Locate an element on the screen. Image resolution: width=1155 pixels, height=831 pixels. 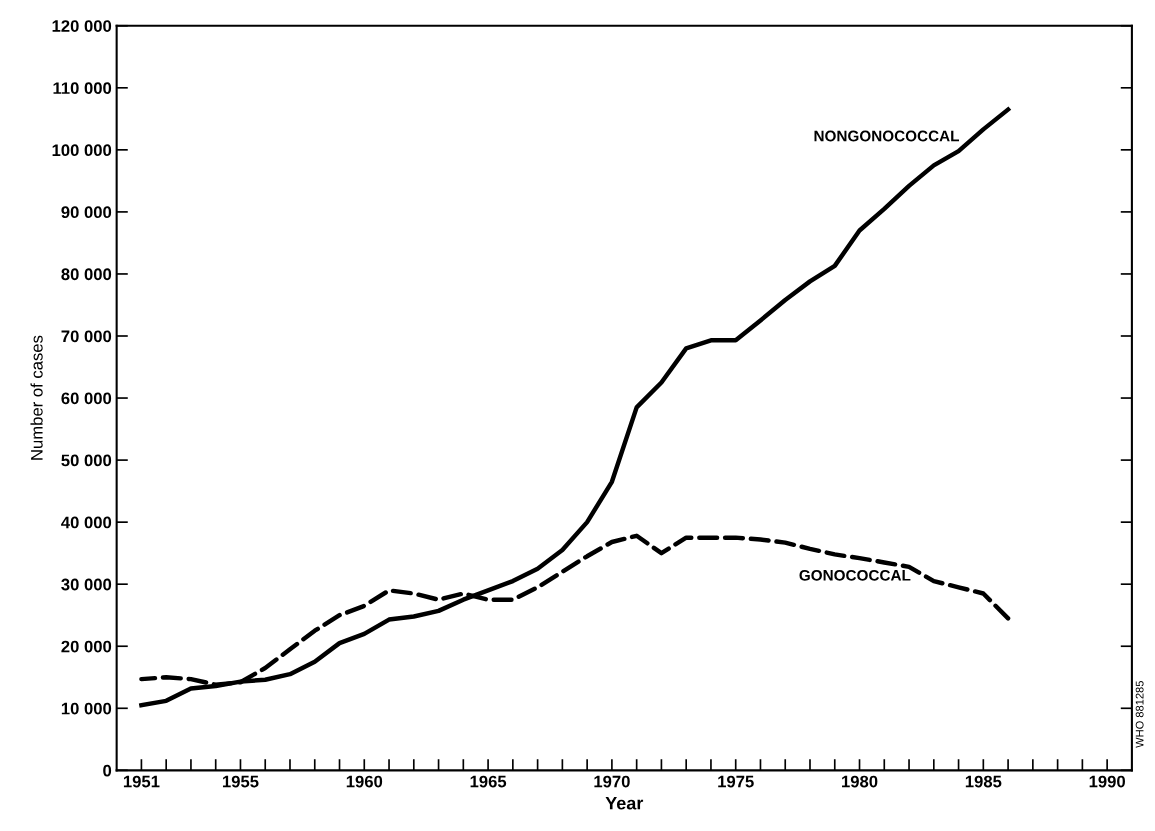
y-tick-label: 30 000 is located at coordinates (86, 584).